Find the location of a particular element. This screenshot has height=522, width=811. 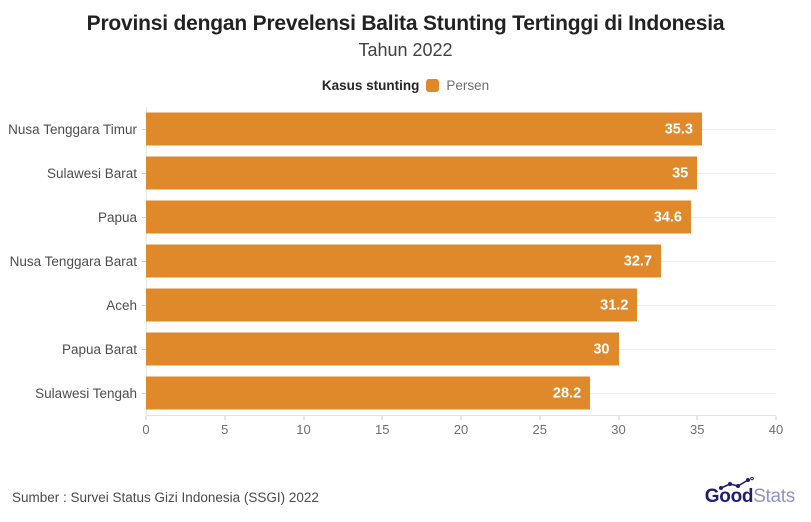

x-tick-label: 25 is located at coordinates (539, 429).